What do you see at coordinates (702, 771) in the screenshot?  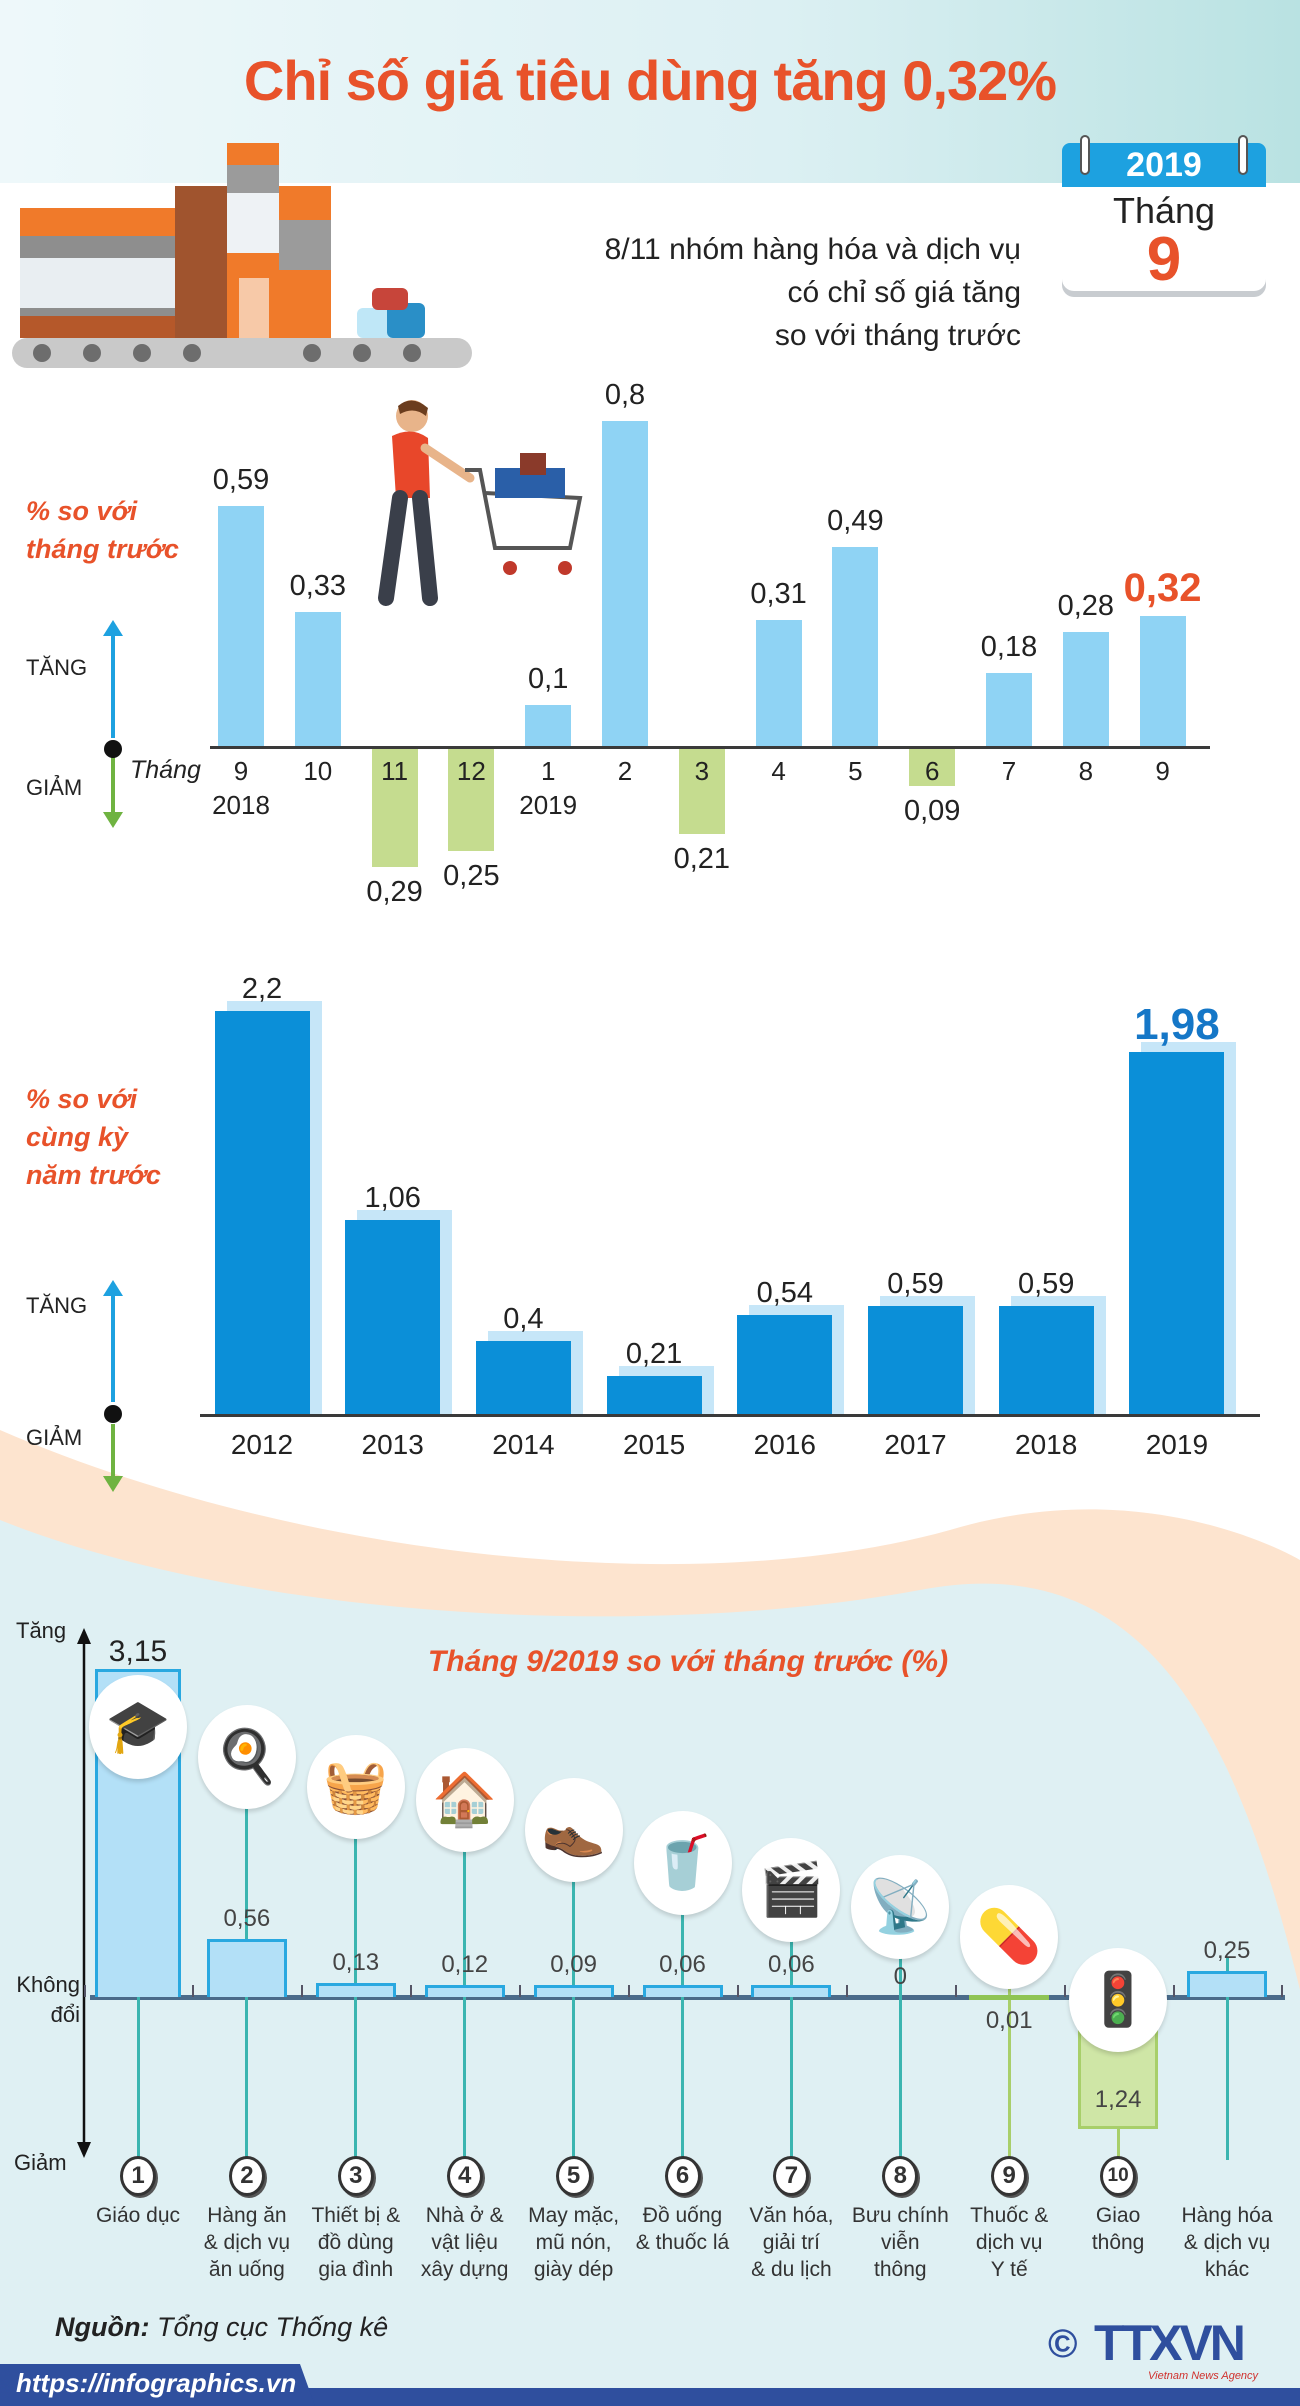 I see `category-label: 3` at bounding box center [702, 771].